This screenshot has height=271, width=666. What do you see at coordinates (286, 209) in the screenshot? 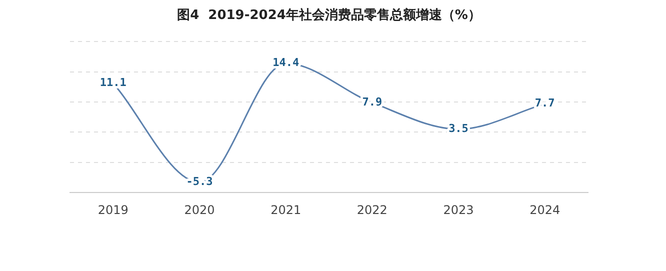
I see `x-tick-label: 2021` at bounding box center [286, 209].